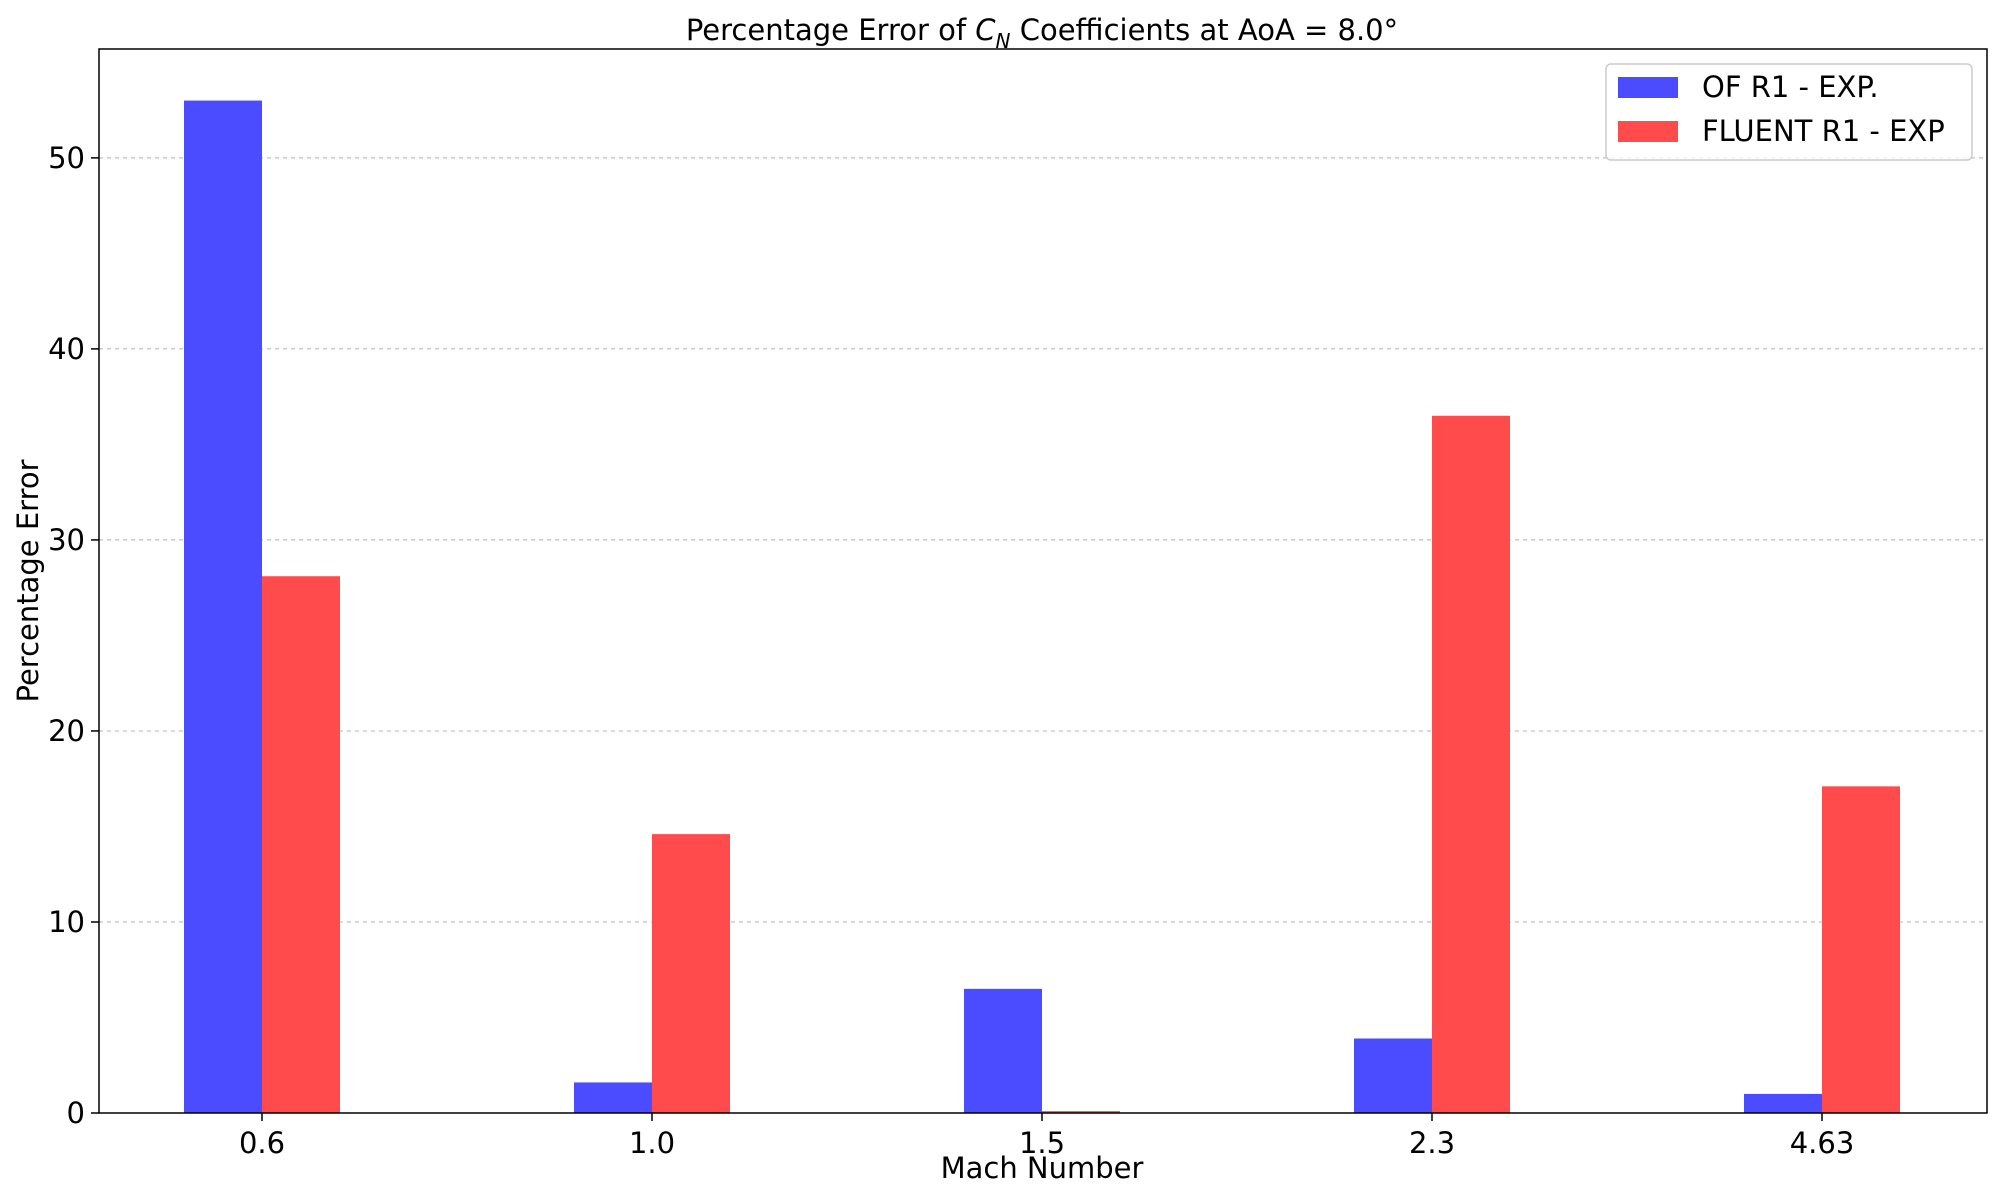  What do you see at coordinates (1003, 1050) in the screenshot?
I see `bar-of-1.5` at bounding box center [1003, 1050].